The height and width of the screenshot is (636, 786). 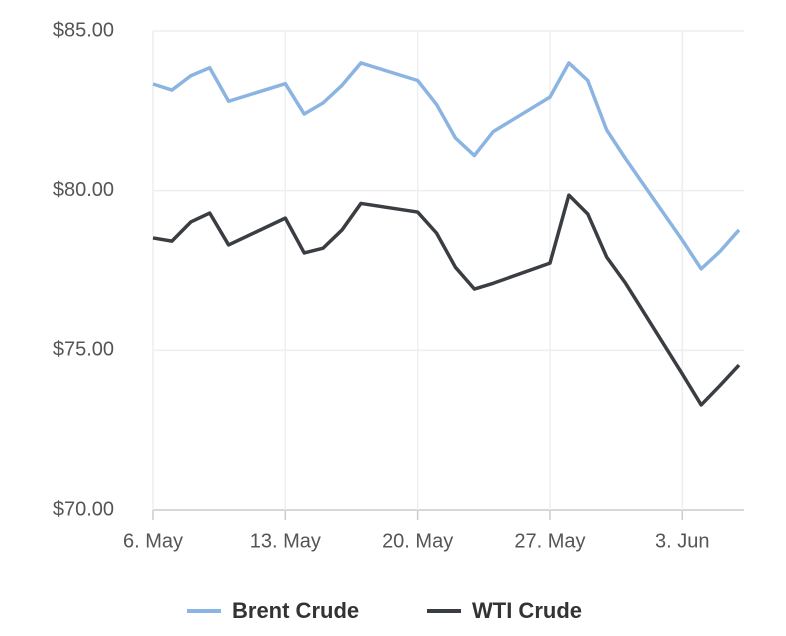 What do you see at coordinates (83, 30) in the screenshot?
I see `y-tick-label: $85.00` at bounding box center [83, 30].